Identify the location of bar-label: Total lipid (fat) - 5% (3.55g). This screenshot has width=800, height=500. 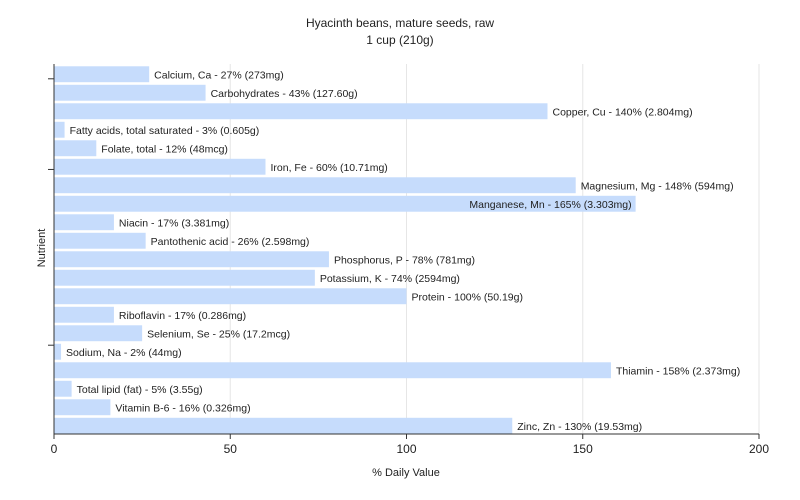
(140, 390).